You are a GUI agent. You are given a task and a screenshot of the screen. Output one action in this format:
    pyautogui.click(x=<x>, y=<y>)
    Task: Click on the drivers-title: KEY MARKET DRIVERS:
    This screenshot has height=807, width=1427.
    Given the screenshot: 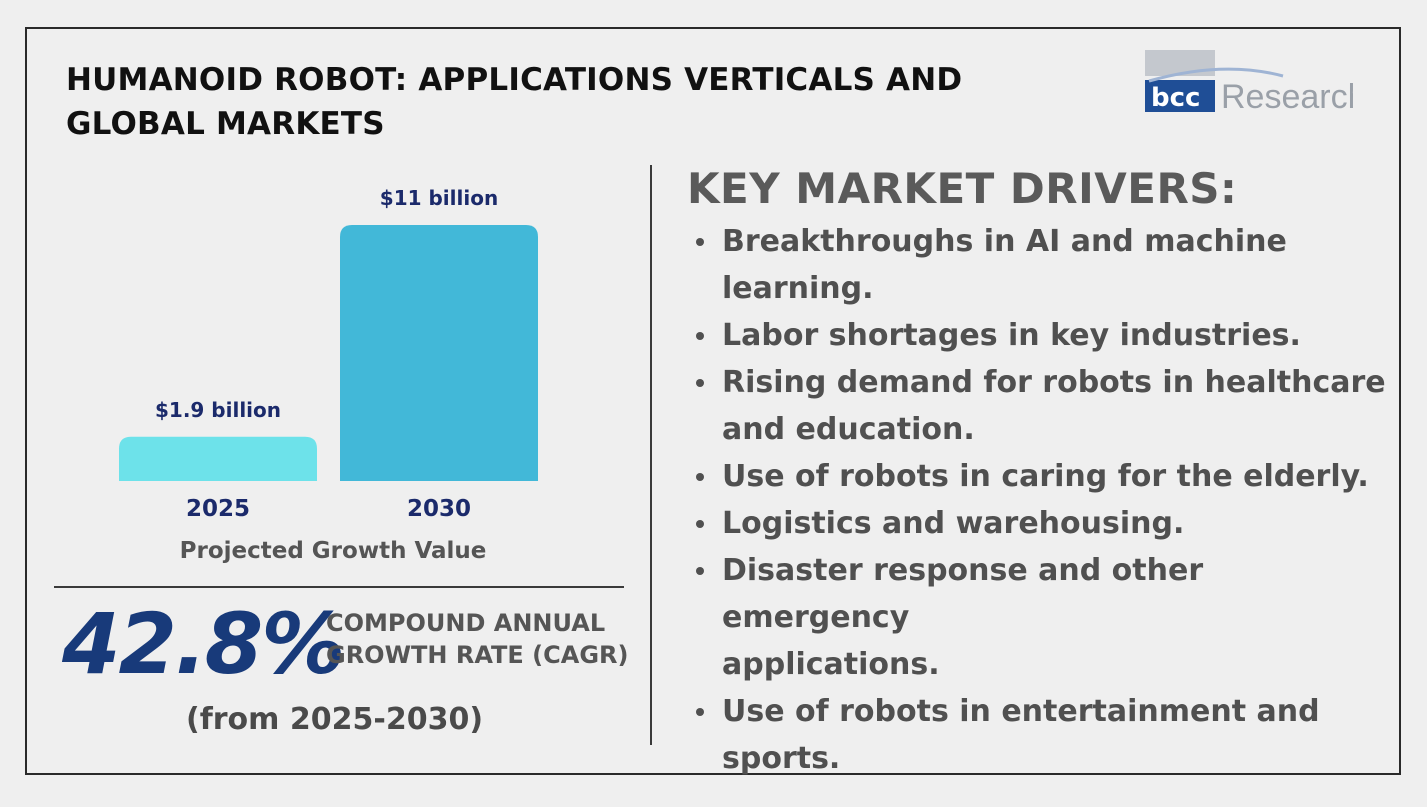 What is the action you would take?
    pyautogui.click(x=962, y=188)
    